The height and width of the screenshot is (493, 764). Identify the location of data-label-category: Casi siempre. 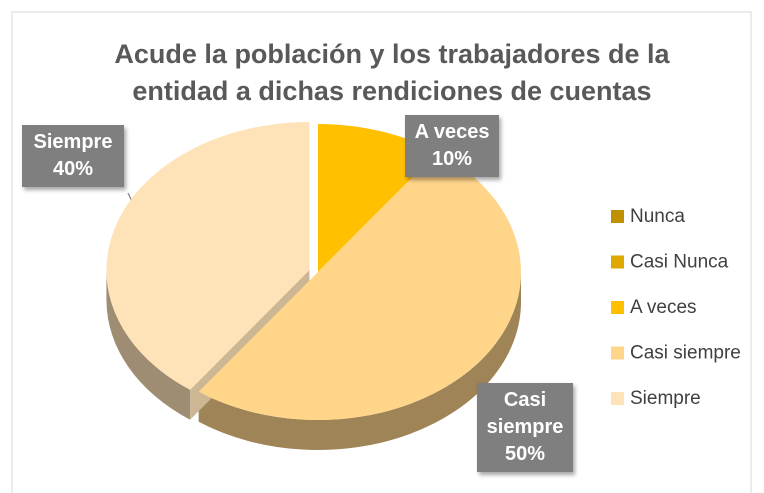
(525, 413).